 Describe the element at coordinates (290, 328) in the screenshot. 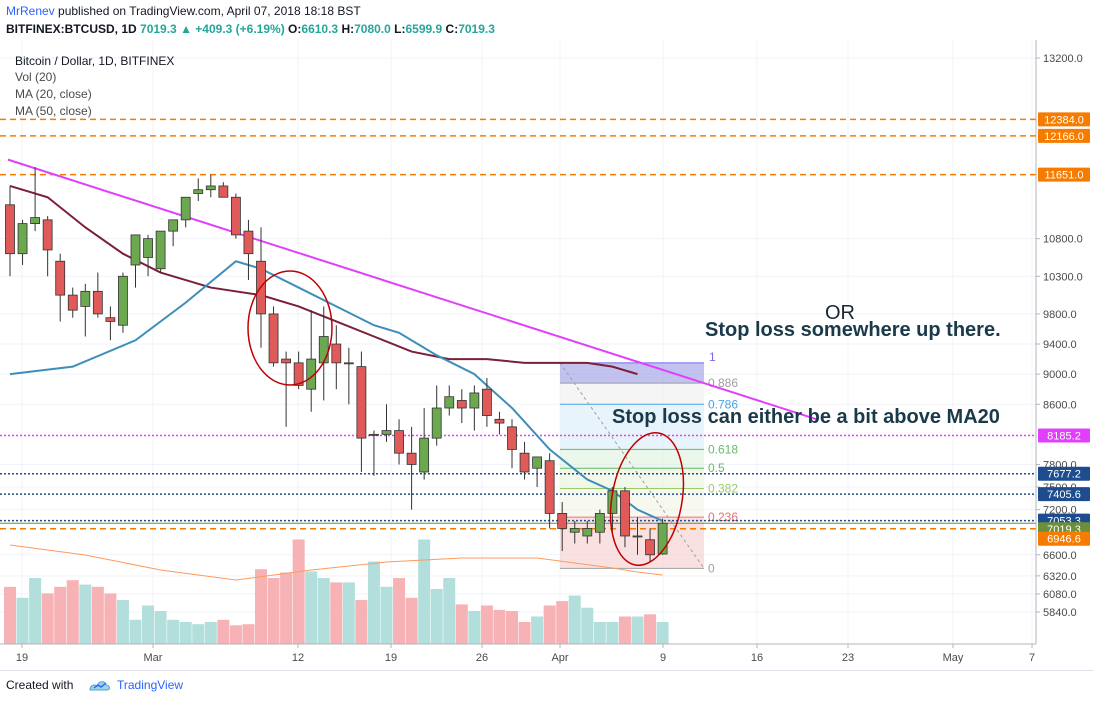

I see `highlight-ellipse-left` at that location.